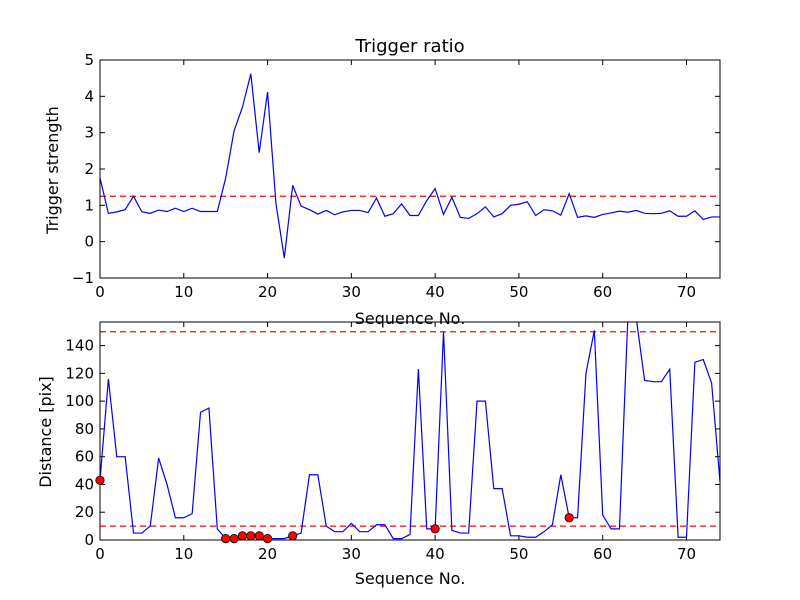 The width and height of the screenshot is (800, 600). What do you see at coordinates (45, 432) in the screenshot?
I see `y-axis-label: Distance [pix]` at bounding box center [45, 432].